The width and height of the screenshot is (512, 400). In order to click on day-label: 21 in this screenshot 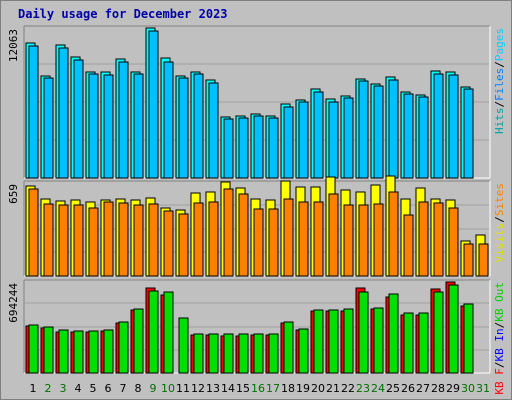, I will do `click(333, 388)`.